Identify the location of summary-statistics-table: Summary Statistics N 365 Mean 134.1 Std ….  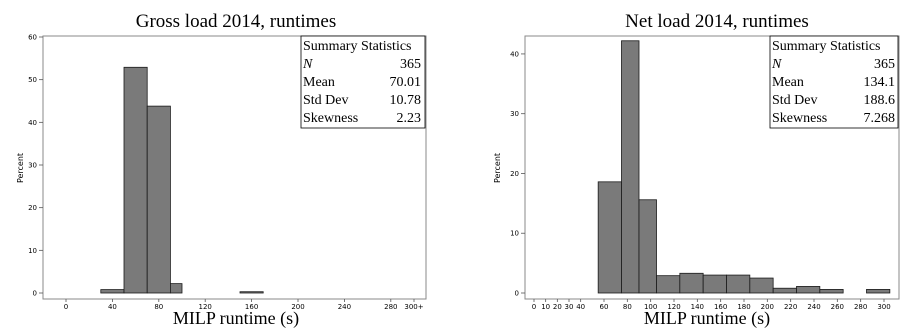
(834, 82).